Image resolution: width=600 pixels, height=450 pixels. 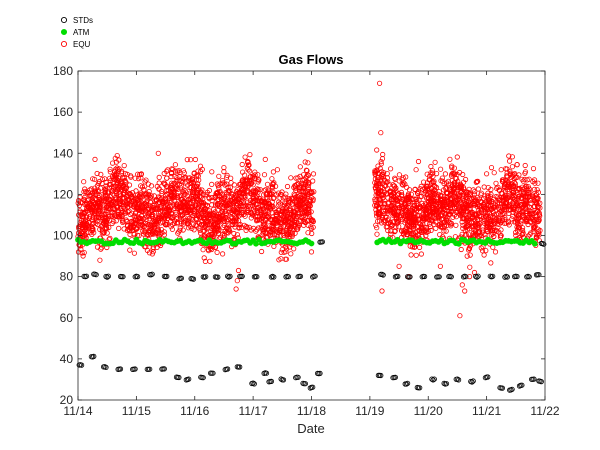 I want to click on atm-point, so click(x=311, y=243).